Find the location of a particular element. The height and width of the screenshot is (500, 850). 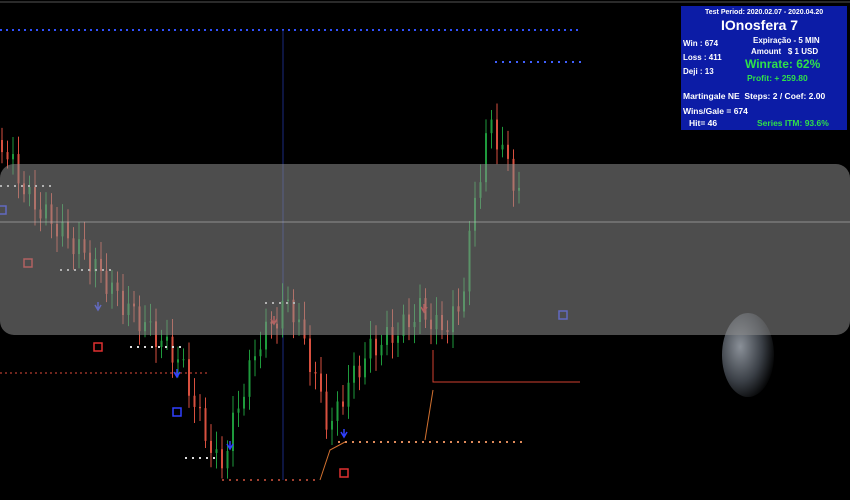

hit: Hit= 46 is located at coordinates (703, 123).